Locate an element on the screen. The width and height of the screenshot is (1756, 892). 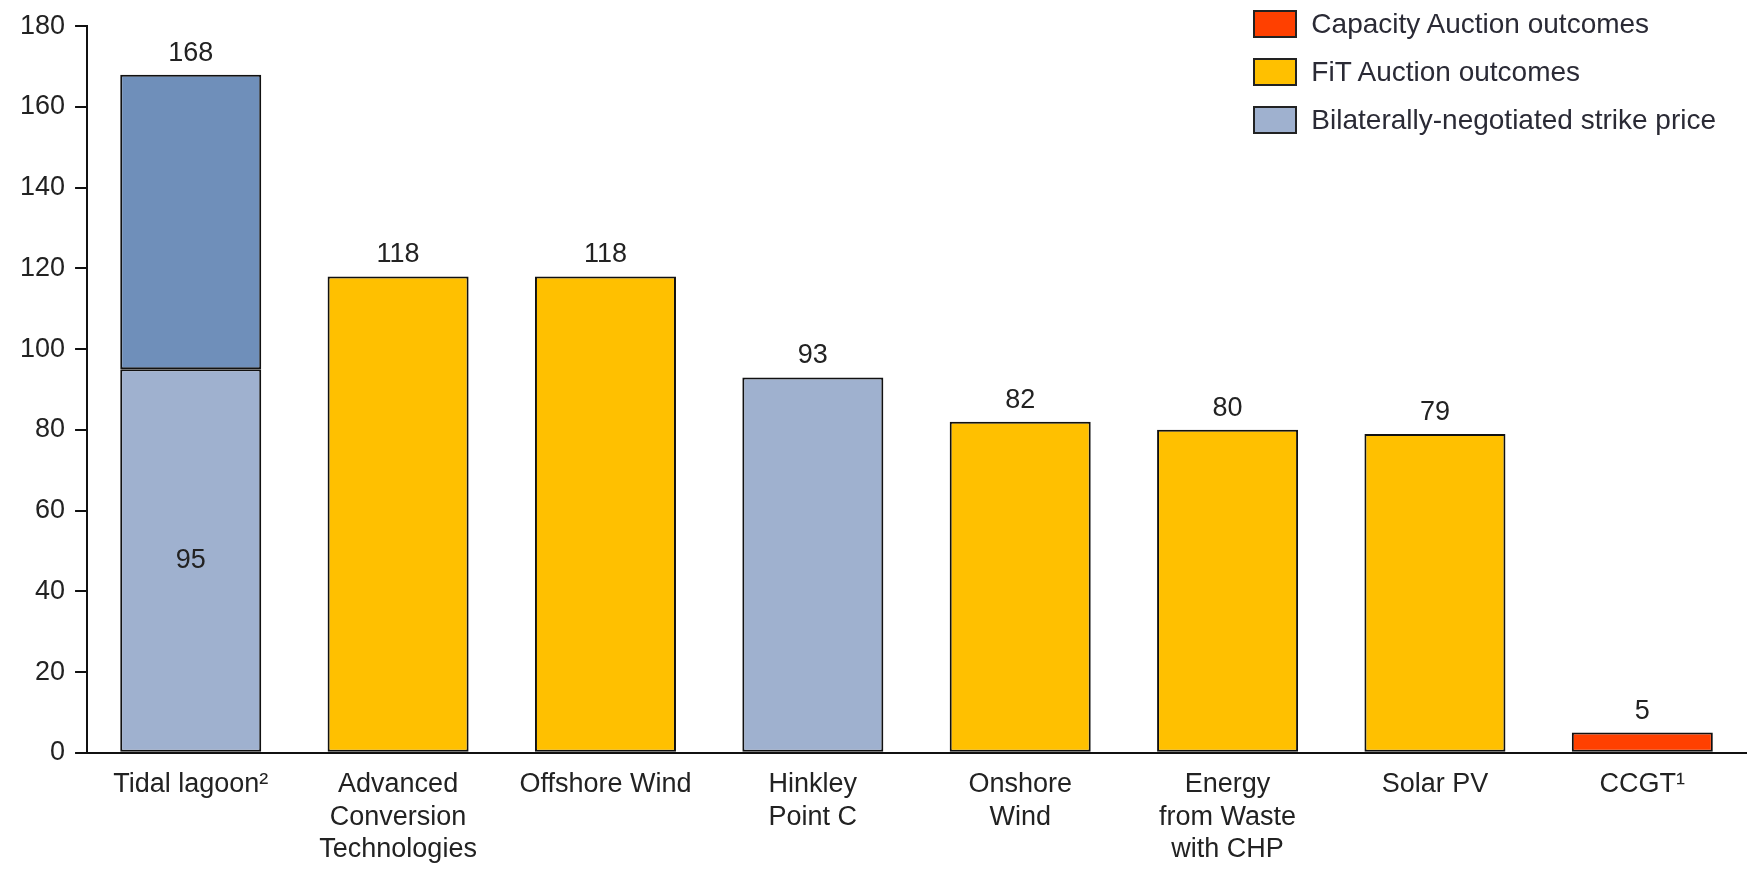
y-tick-label: 20 is located at coordinates (50, 670).